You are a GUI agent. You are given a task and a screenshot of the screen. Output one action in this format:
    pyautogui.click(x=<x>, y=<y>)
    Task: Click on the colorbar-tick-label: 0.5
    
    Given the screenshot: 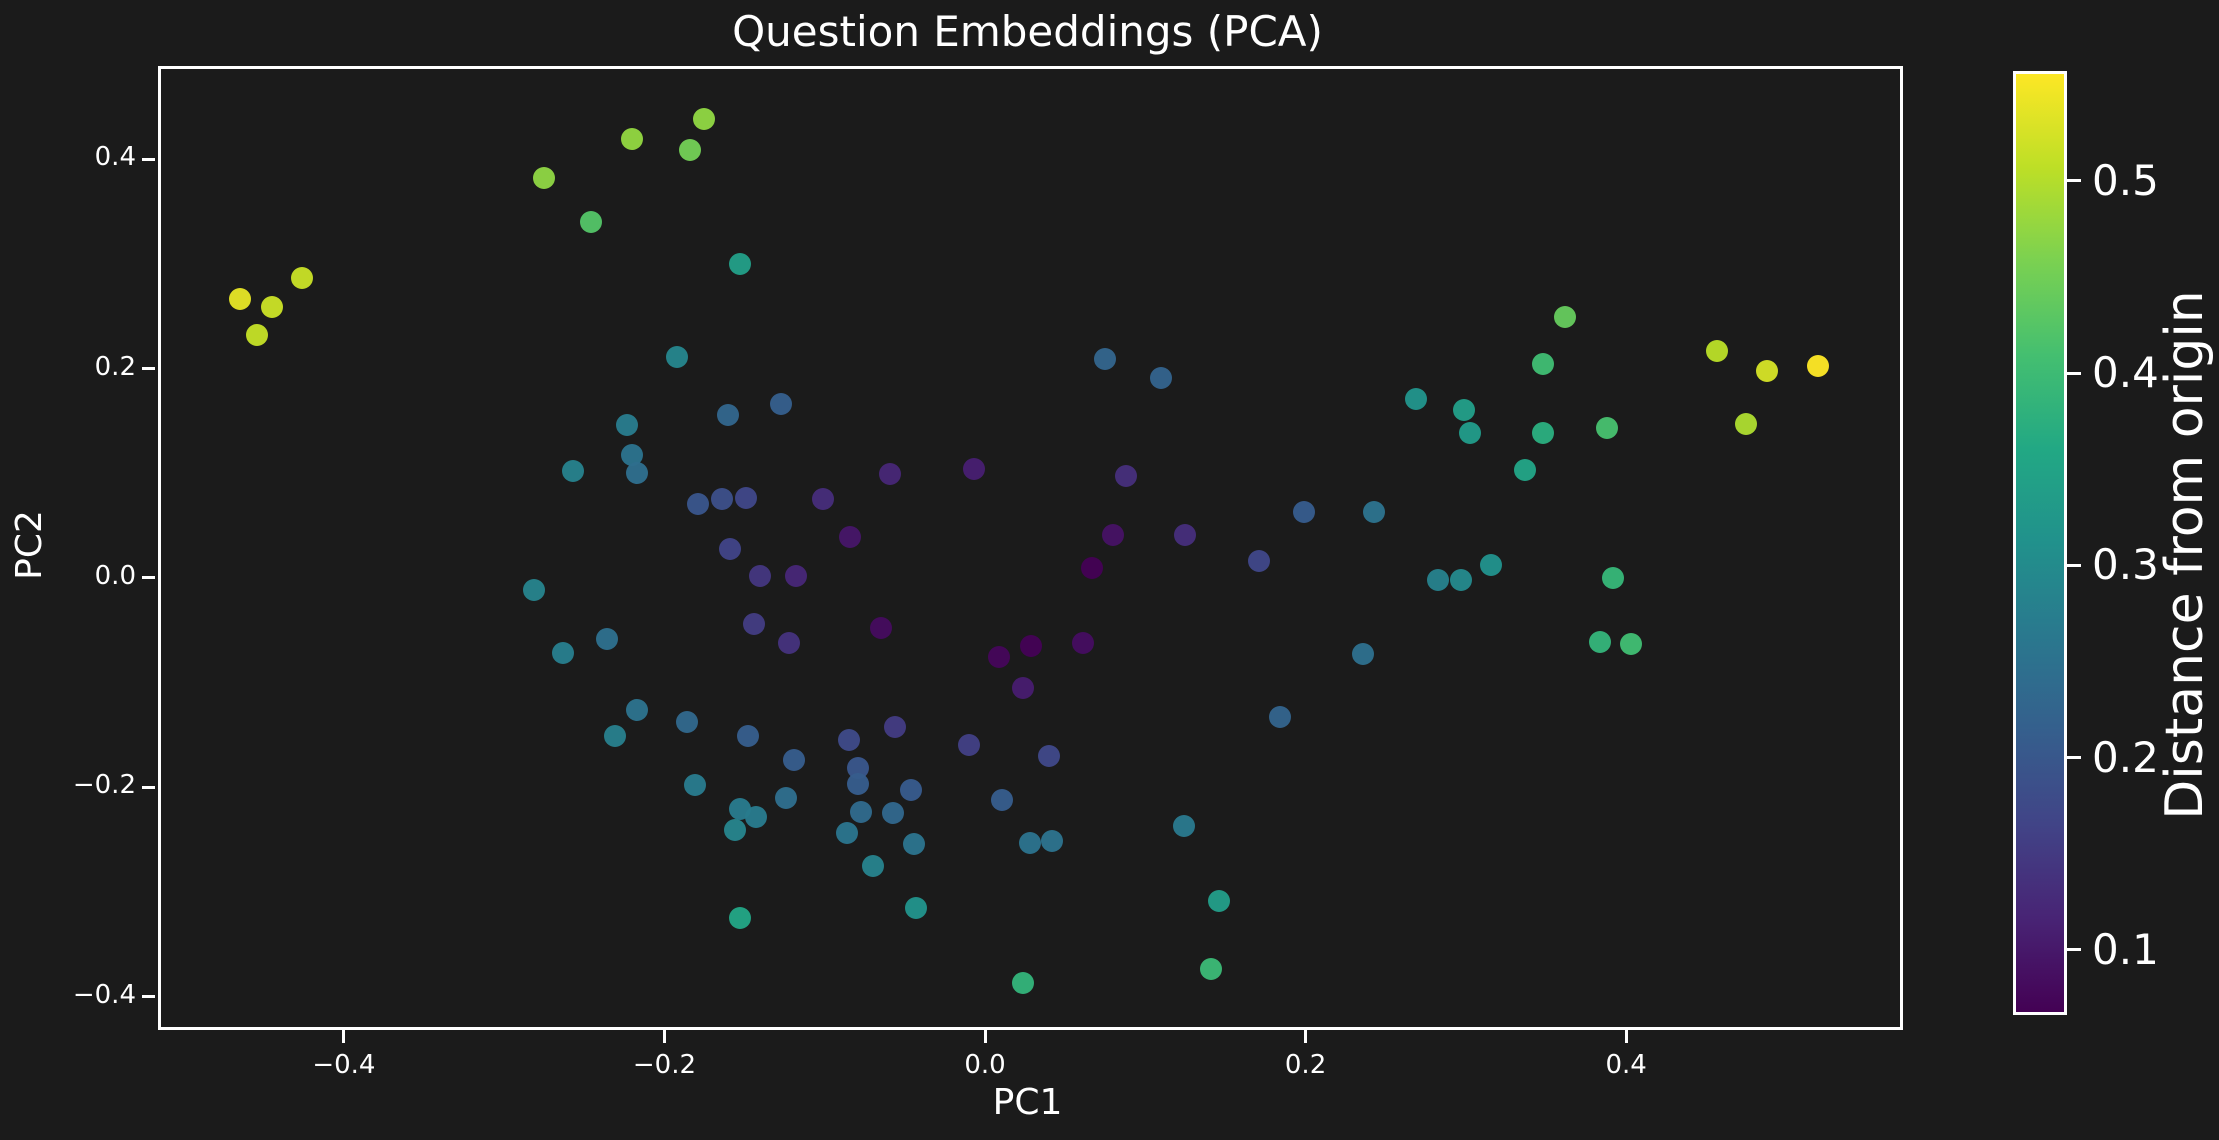 What is the action you would take?
    pyautogui.click(x=2125, y=180)
    